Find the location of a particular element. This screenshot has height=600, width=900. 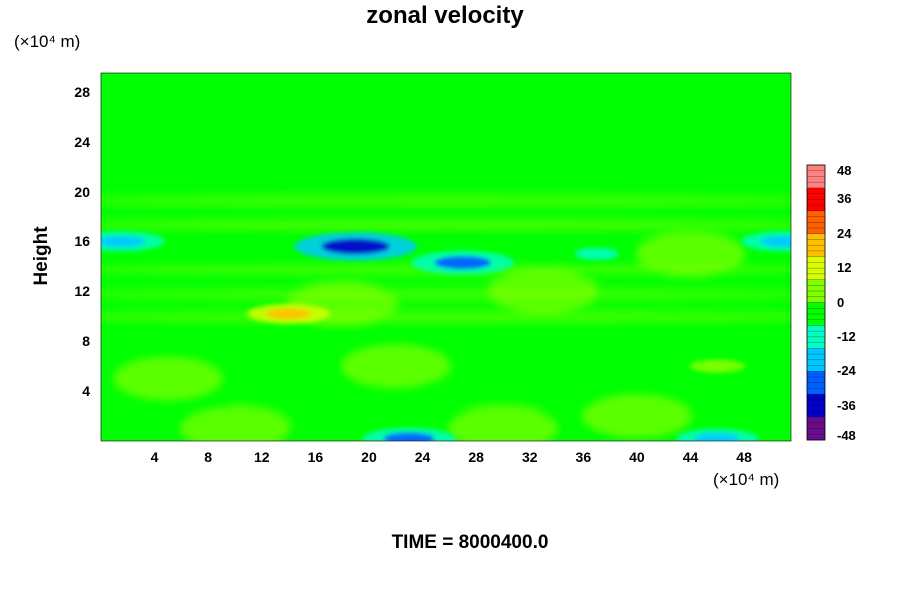

y-axis-unit: (×10⁴ m) is located at coordinates (47, 41).